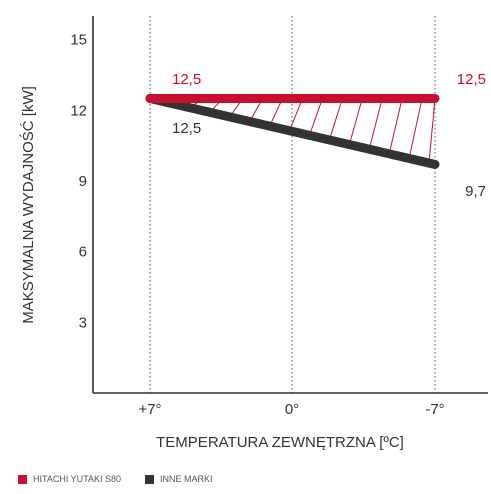 This screenshot has height=494, width=491. I want to click on data-label-inne-marki-end: 9,7, so click(475, 191).